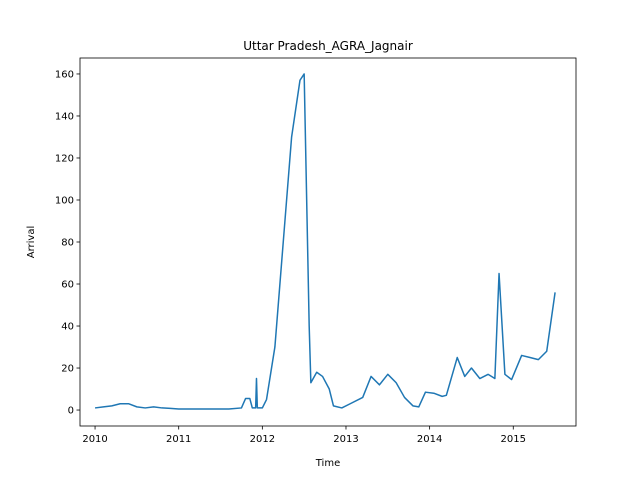  I want to click on x-tick-label: 2013, so click(345, 439).